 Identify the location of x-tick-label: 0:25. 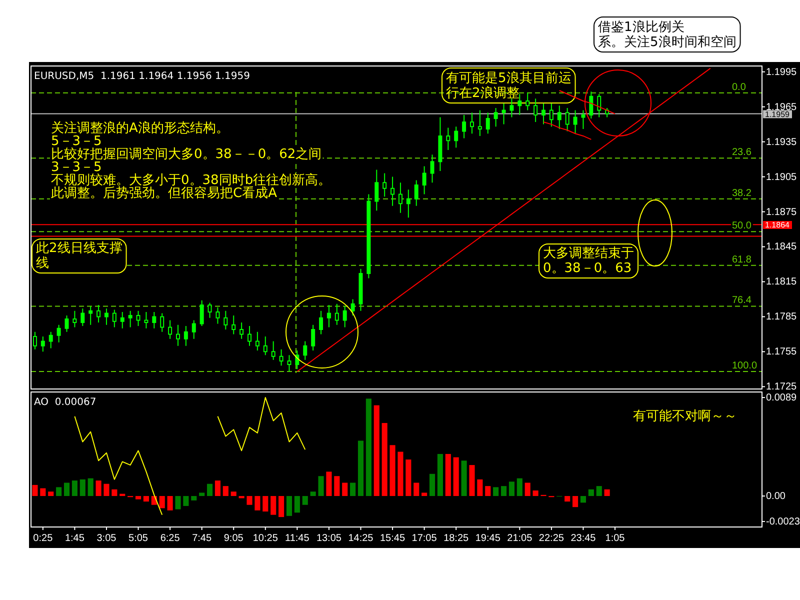
(43, 538).